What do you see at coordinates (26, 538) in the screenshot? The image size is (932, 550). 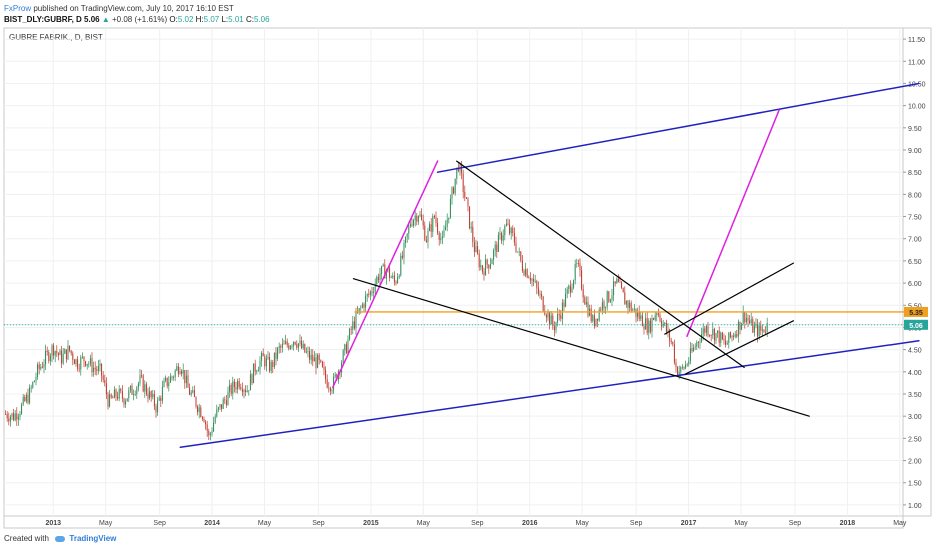 I see `created-with-label: Created with` at bounding box center [26, 538].